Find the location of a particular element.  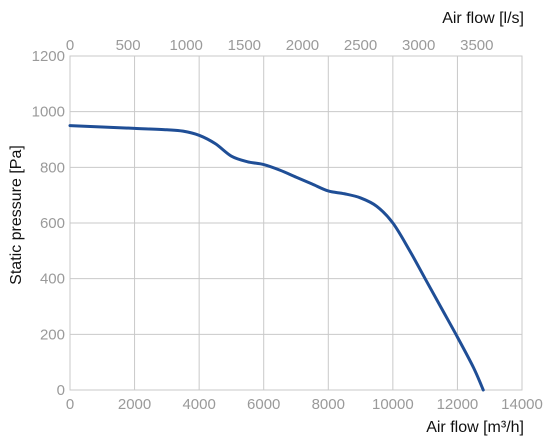

y-tick-label: 800 is located at coordinates (52, 167).